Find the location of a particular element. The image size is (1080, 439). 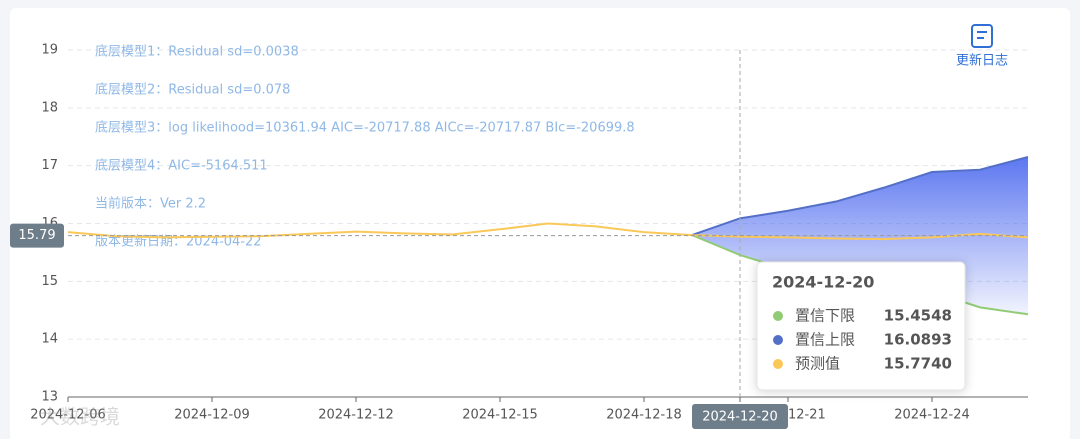

pointer-x-label: 2024-12-20 is located at coordinates (740, 417).